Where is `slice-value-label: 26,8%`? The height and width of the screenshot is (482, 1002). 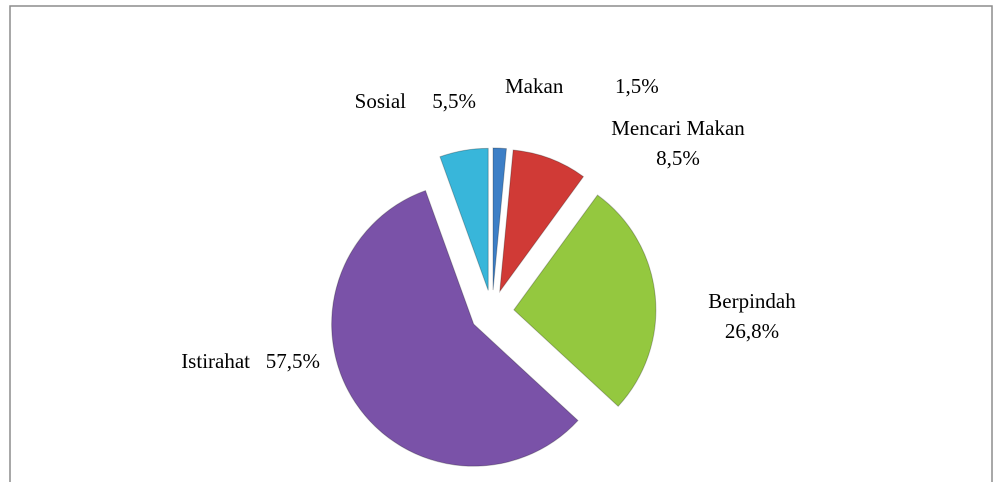
slice-value-label: 26,8% is located at coordinates (752, 331).